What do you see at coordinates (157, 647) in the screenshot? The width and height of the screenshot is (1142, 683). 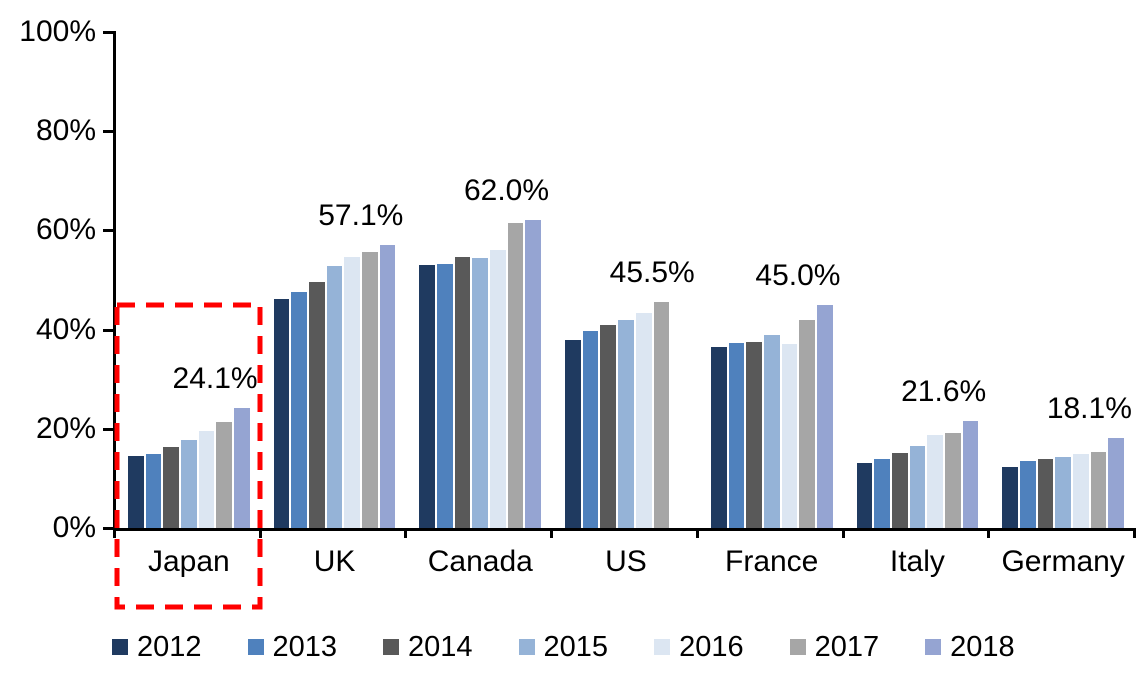 I see `legend-item-2012: 2012` at bounding box center [157, 647].